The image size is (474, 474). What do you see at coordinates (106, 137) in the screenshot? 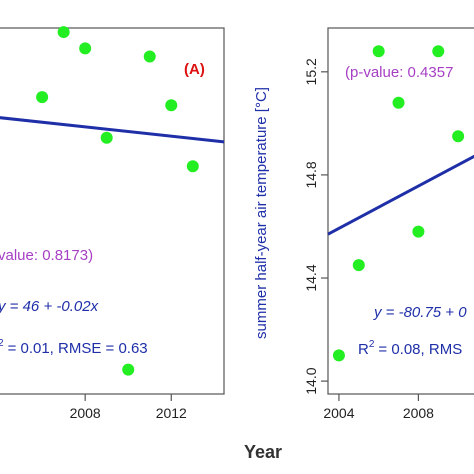
I see `panel-a-point-2009` at bounding box center [106, 137].